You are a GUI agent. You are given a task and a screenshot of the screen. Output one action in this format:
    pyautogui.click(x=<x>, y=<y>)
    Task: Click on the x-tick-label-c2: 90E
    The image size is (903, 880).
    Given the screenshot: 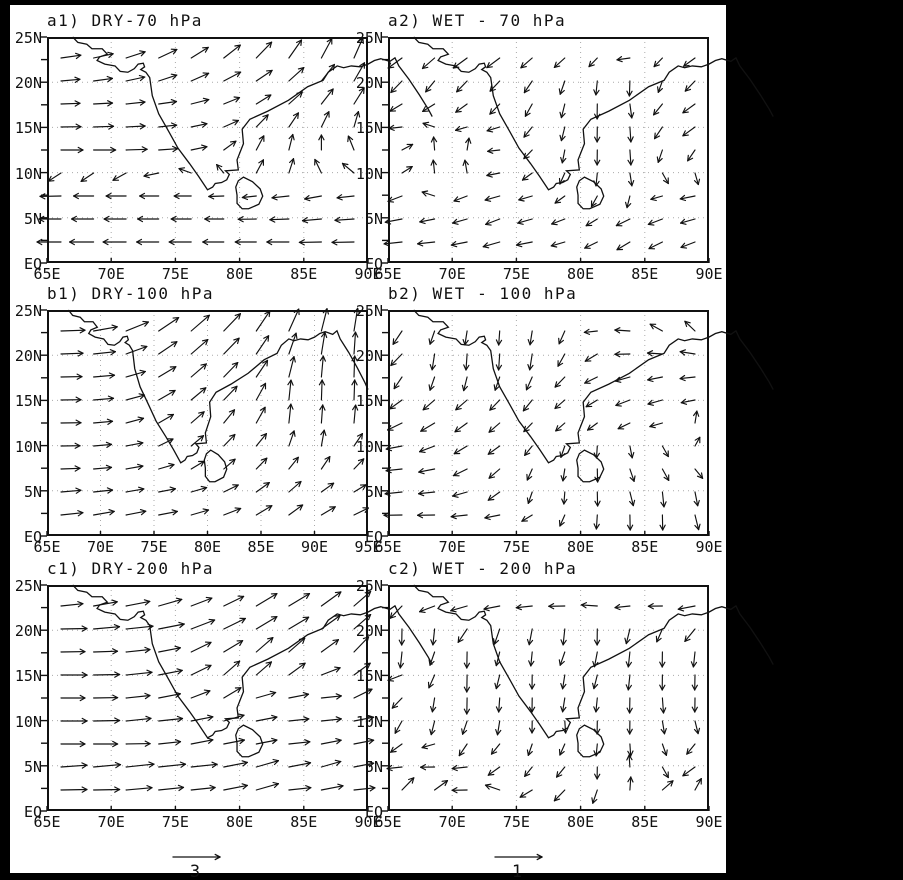 What is the action you would take?
    pyautogui.click(x=709, y=822)
    